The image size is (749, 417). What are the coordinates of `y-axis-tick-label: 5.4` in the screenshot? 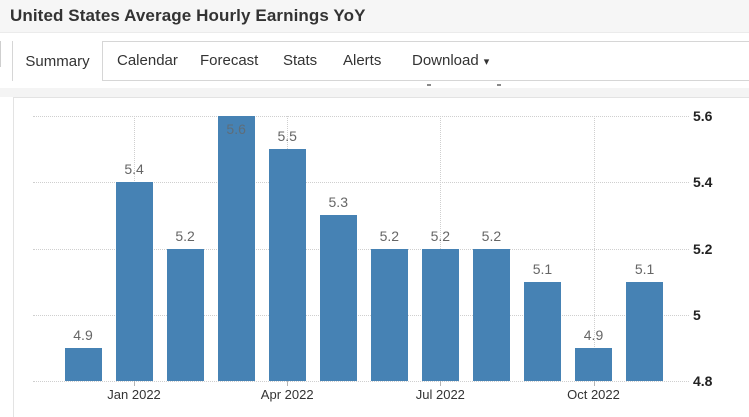 It's located at (703, 182).